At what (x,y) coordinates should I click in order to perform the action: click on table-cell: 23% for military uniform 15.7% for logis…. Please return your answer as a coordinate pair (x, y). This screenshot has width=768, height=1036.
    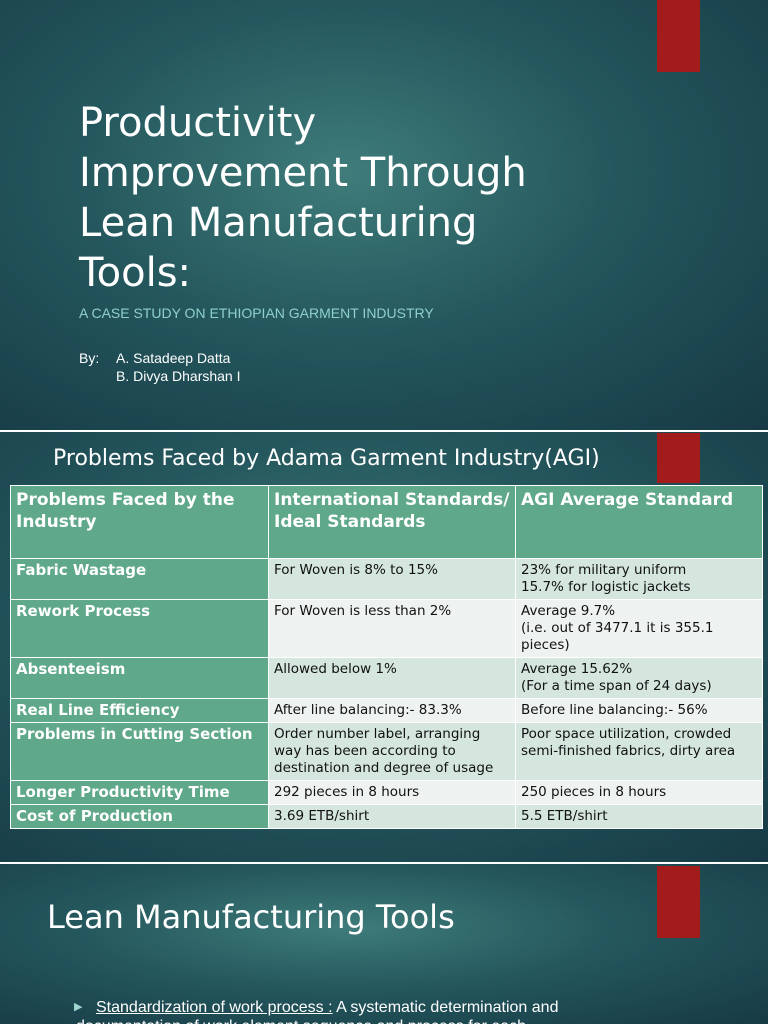
    Looking at the image, I should click on (639, 579).